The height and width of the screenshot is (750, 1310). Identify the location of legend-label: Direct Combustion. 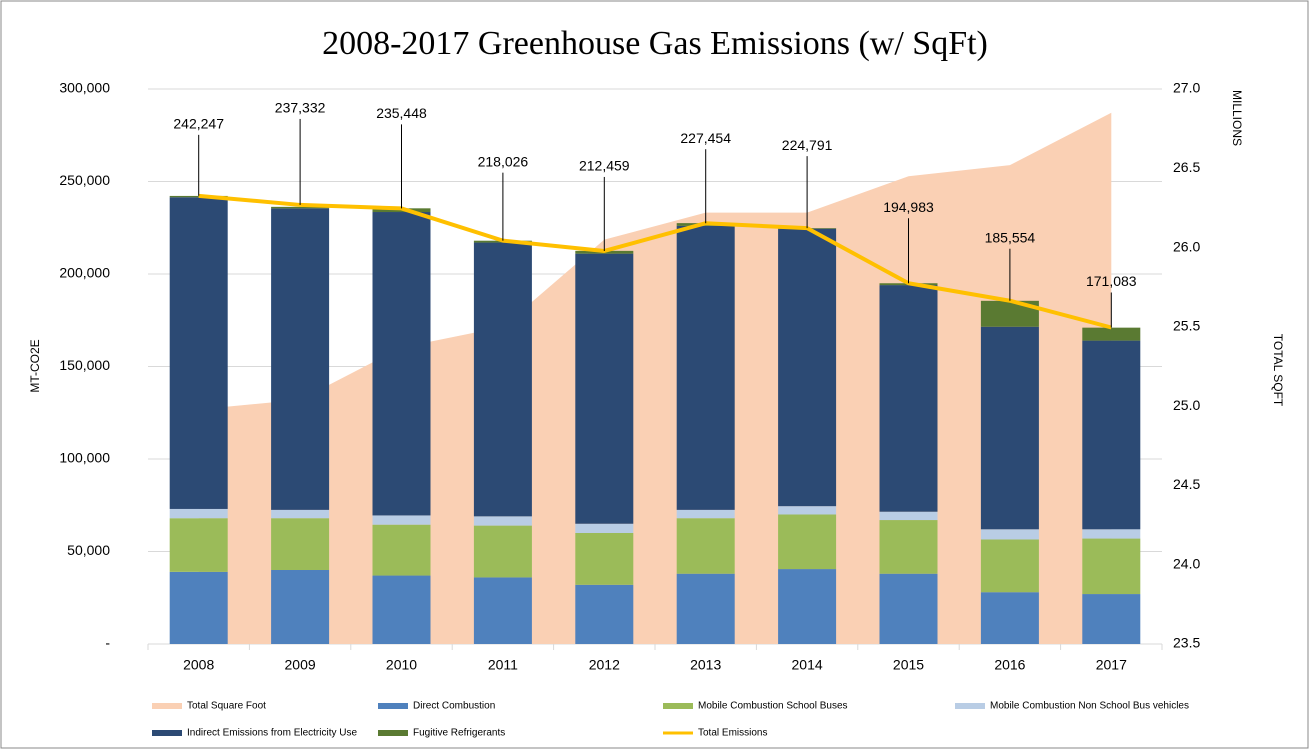
(454, 706).